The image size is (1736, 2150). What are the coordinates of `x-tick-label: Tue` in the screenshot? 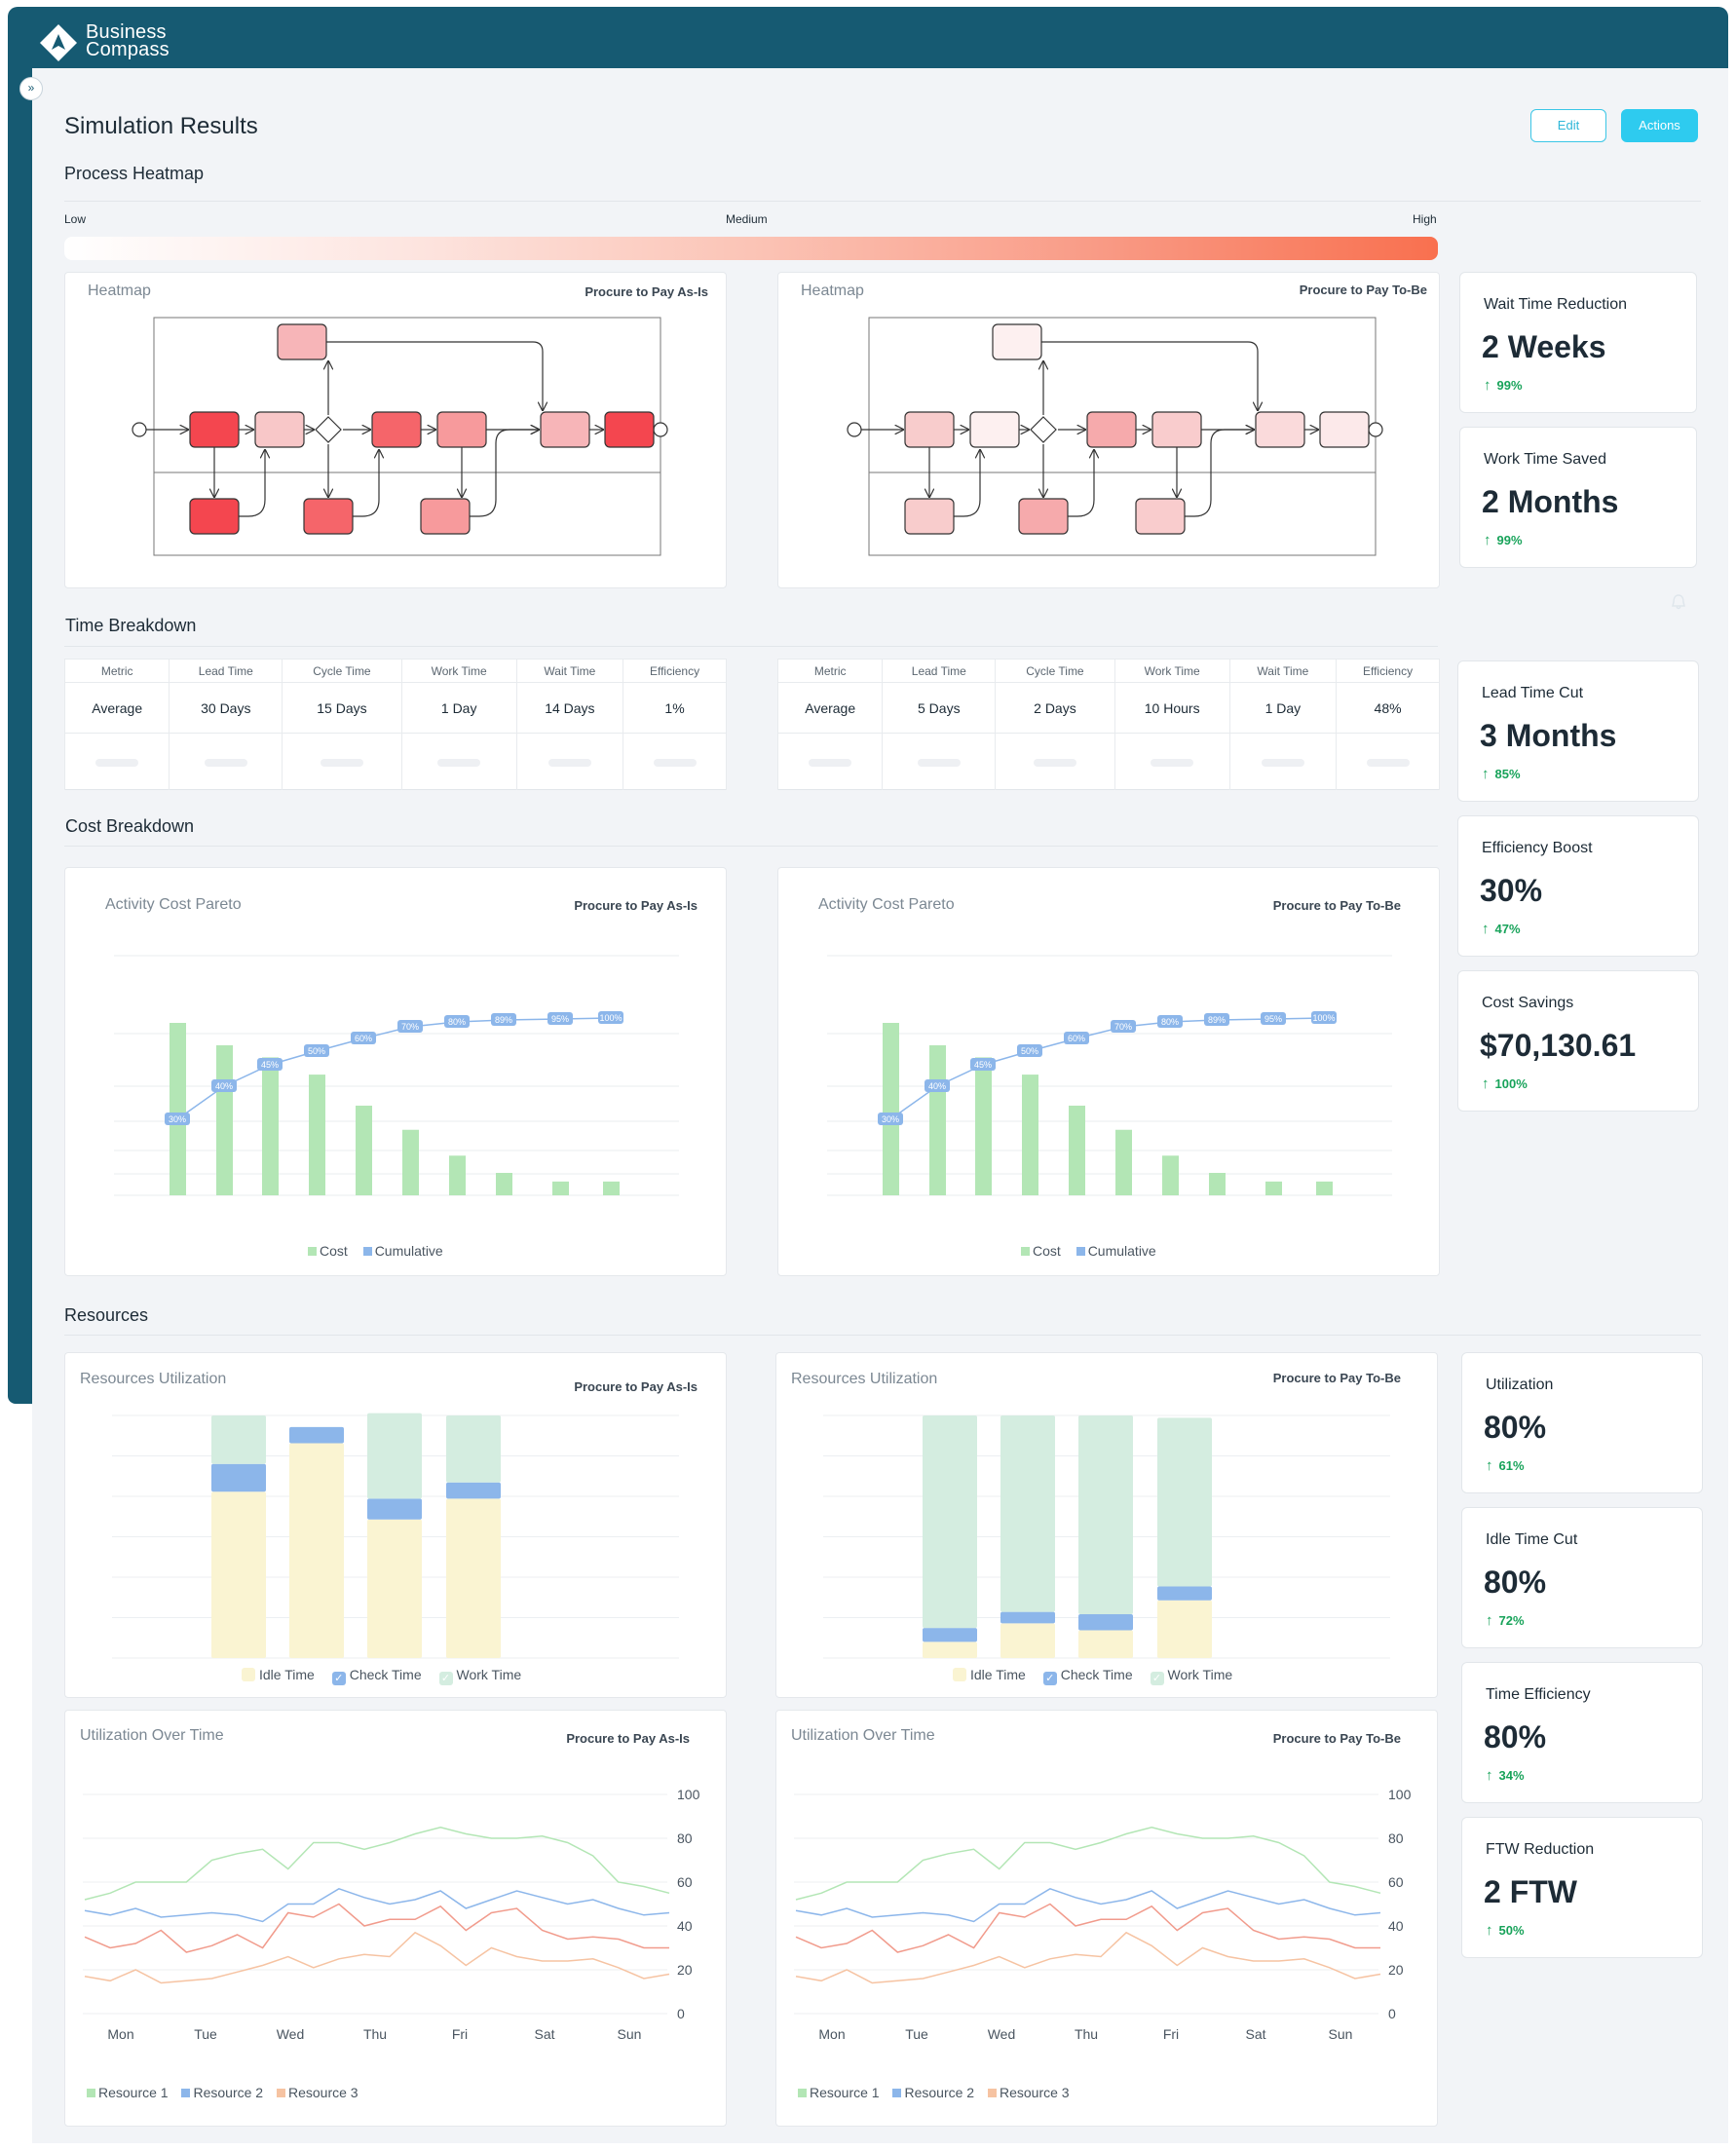 It's located at (205, 2034).